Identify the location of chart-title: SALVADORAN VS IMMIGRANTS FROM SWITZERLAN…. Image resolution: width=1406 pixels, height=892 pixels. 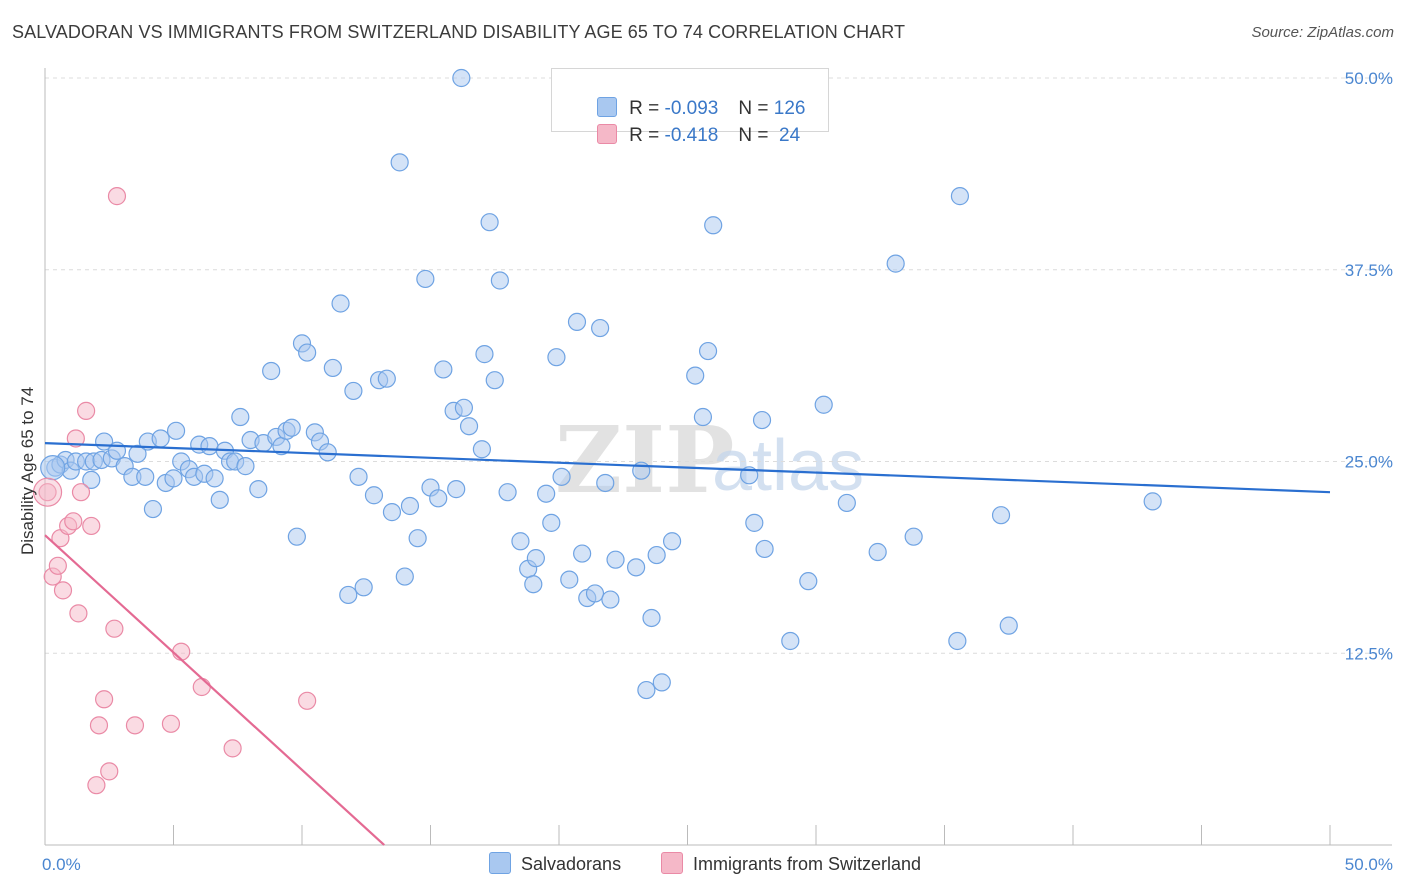
(459, 32).